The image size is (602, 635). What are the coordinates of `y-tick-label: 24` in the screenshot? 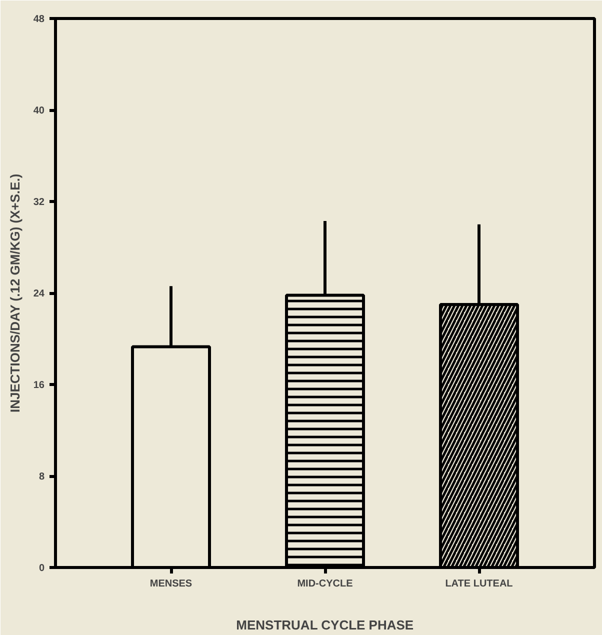 It's located at (39, 294).